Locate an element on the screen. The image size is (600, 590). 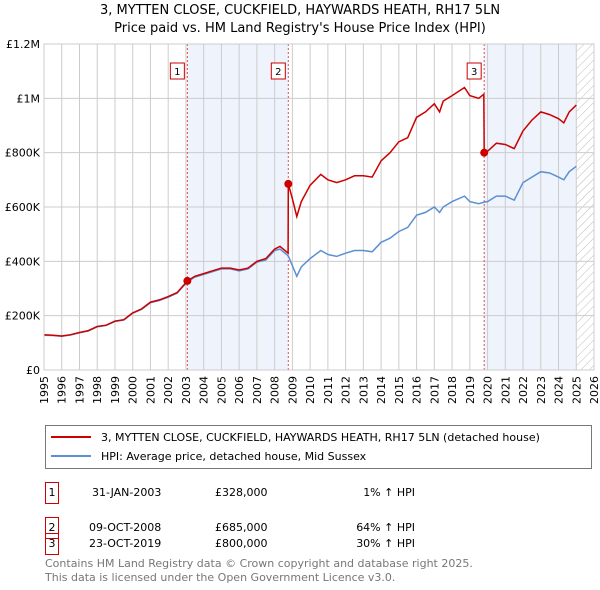
marker-number: 2 is located at coordinates (52, 528).